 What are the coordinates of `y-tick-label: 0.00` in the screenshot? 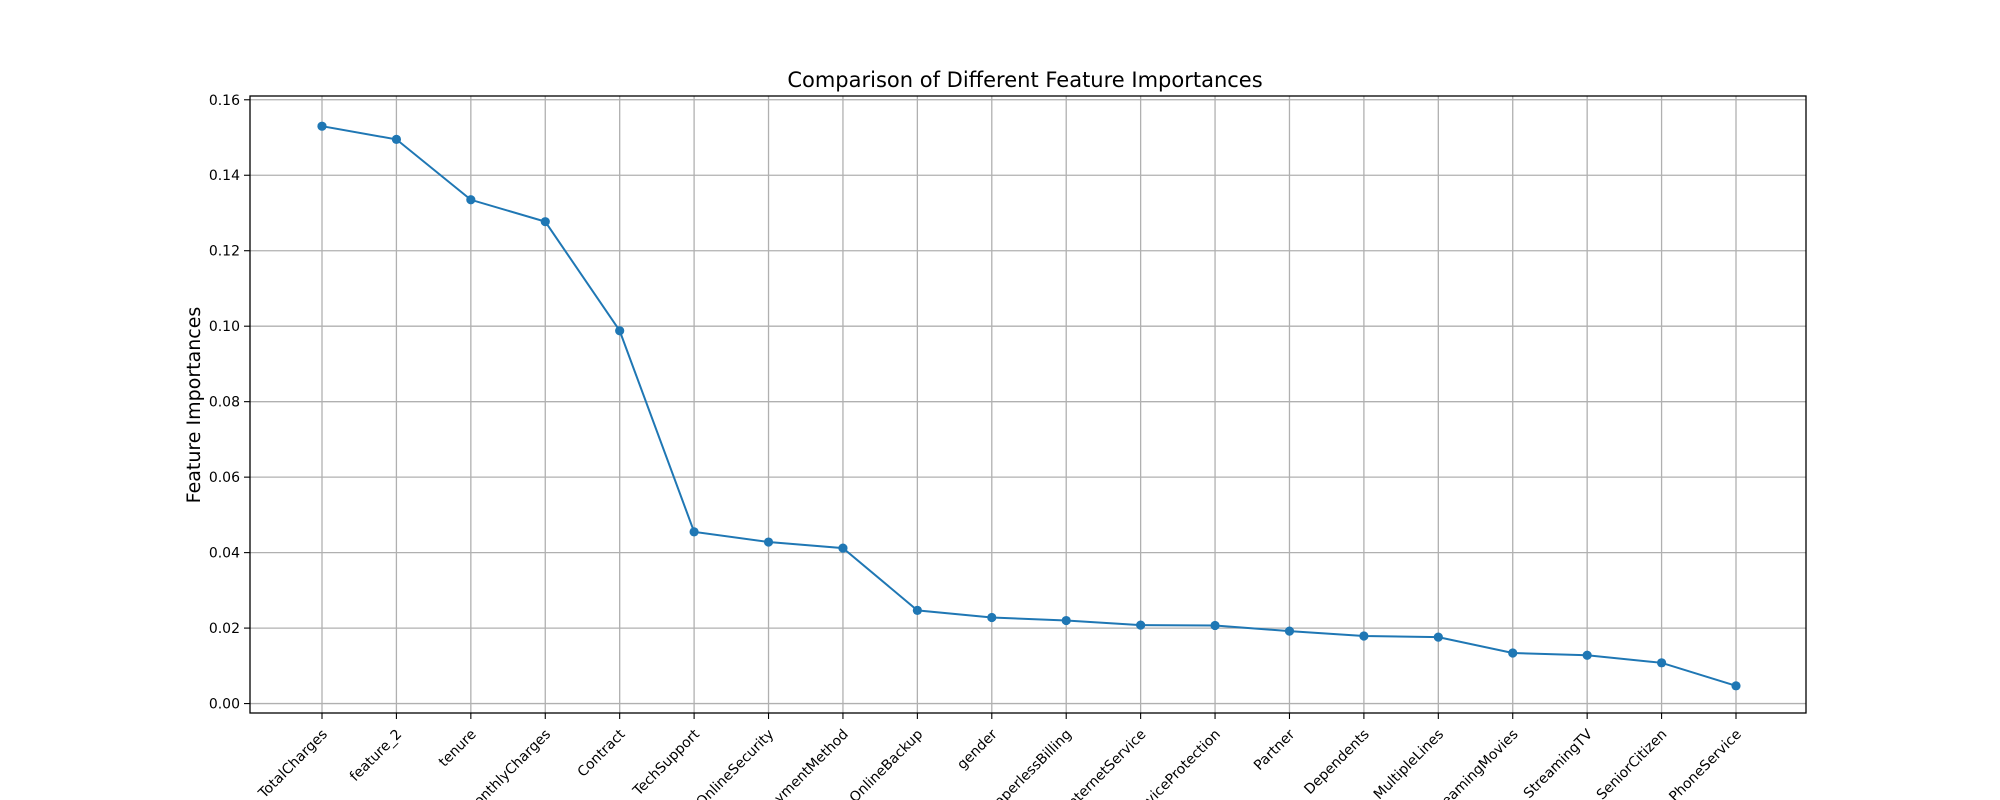 It's located at (224, 705).